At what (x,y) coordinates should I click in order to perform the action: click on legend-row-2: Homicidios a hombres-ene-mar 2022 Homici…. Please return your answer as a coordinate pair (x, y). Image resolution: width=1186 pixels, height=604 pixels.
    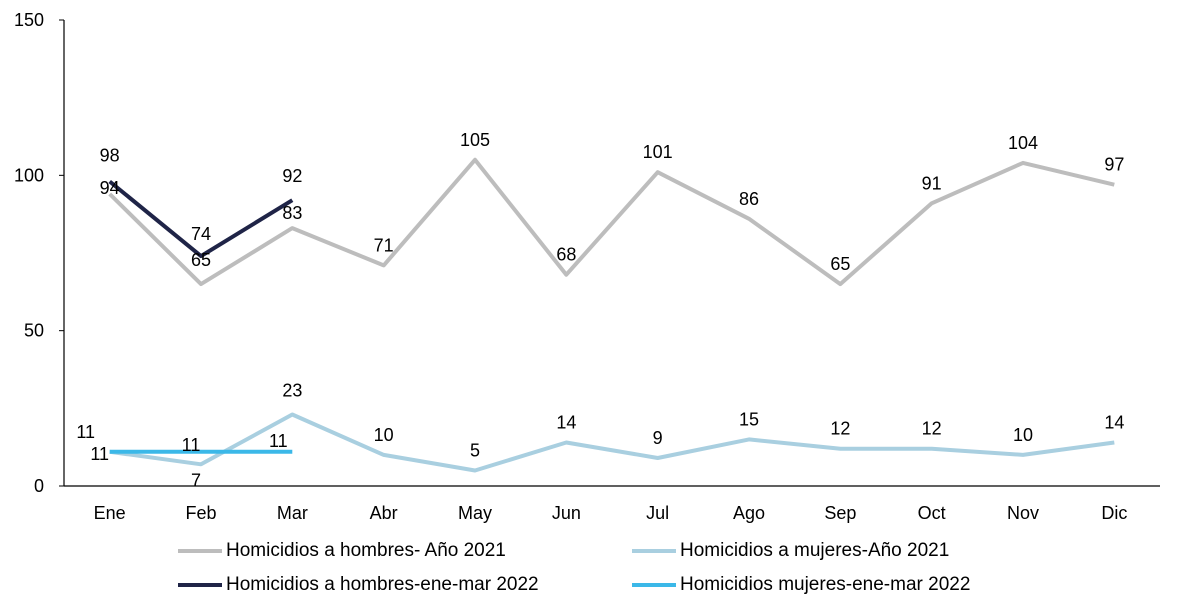
    Looking at the image, I should click on (593, 585).